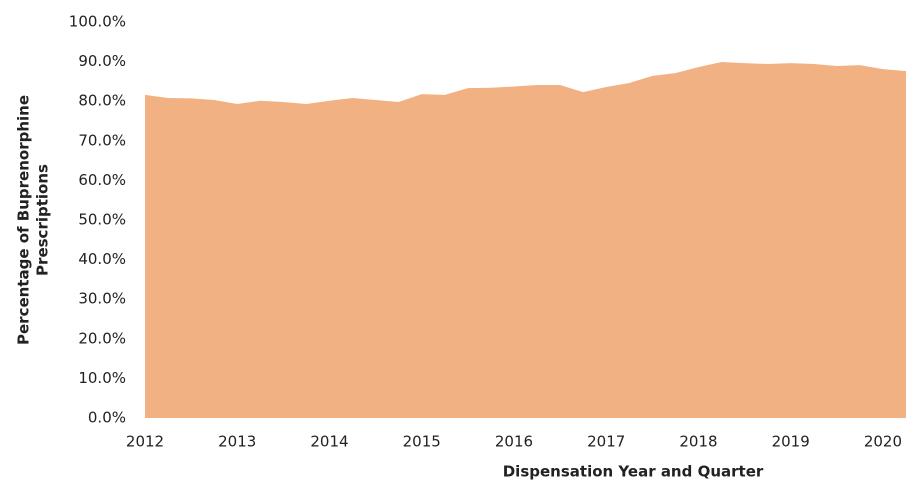  I want to click on y-tick-label: 80.0%, so click(102, 101).